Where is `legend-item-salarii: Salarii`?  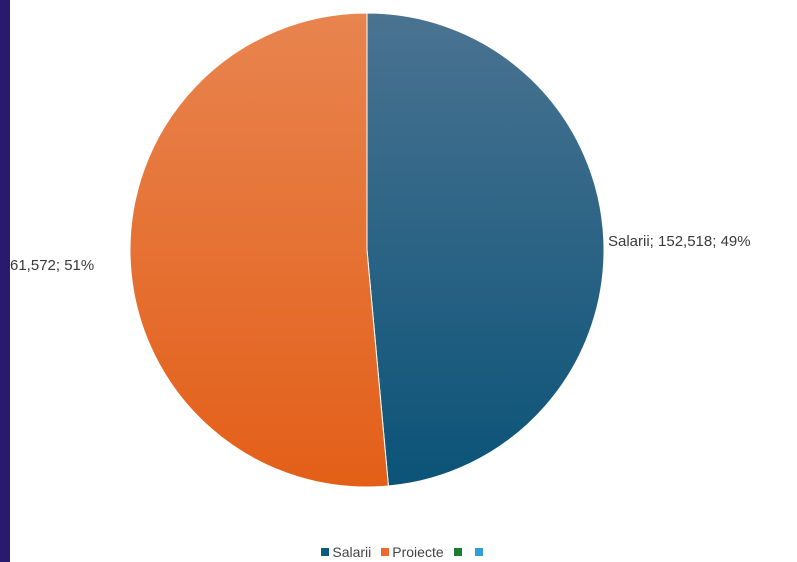
legend-item-salarii: Salarii is located at coordinates (346, 552).